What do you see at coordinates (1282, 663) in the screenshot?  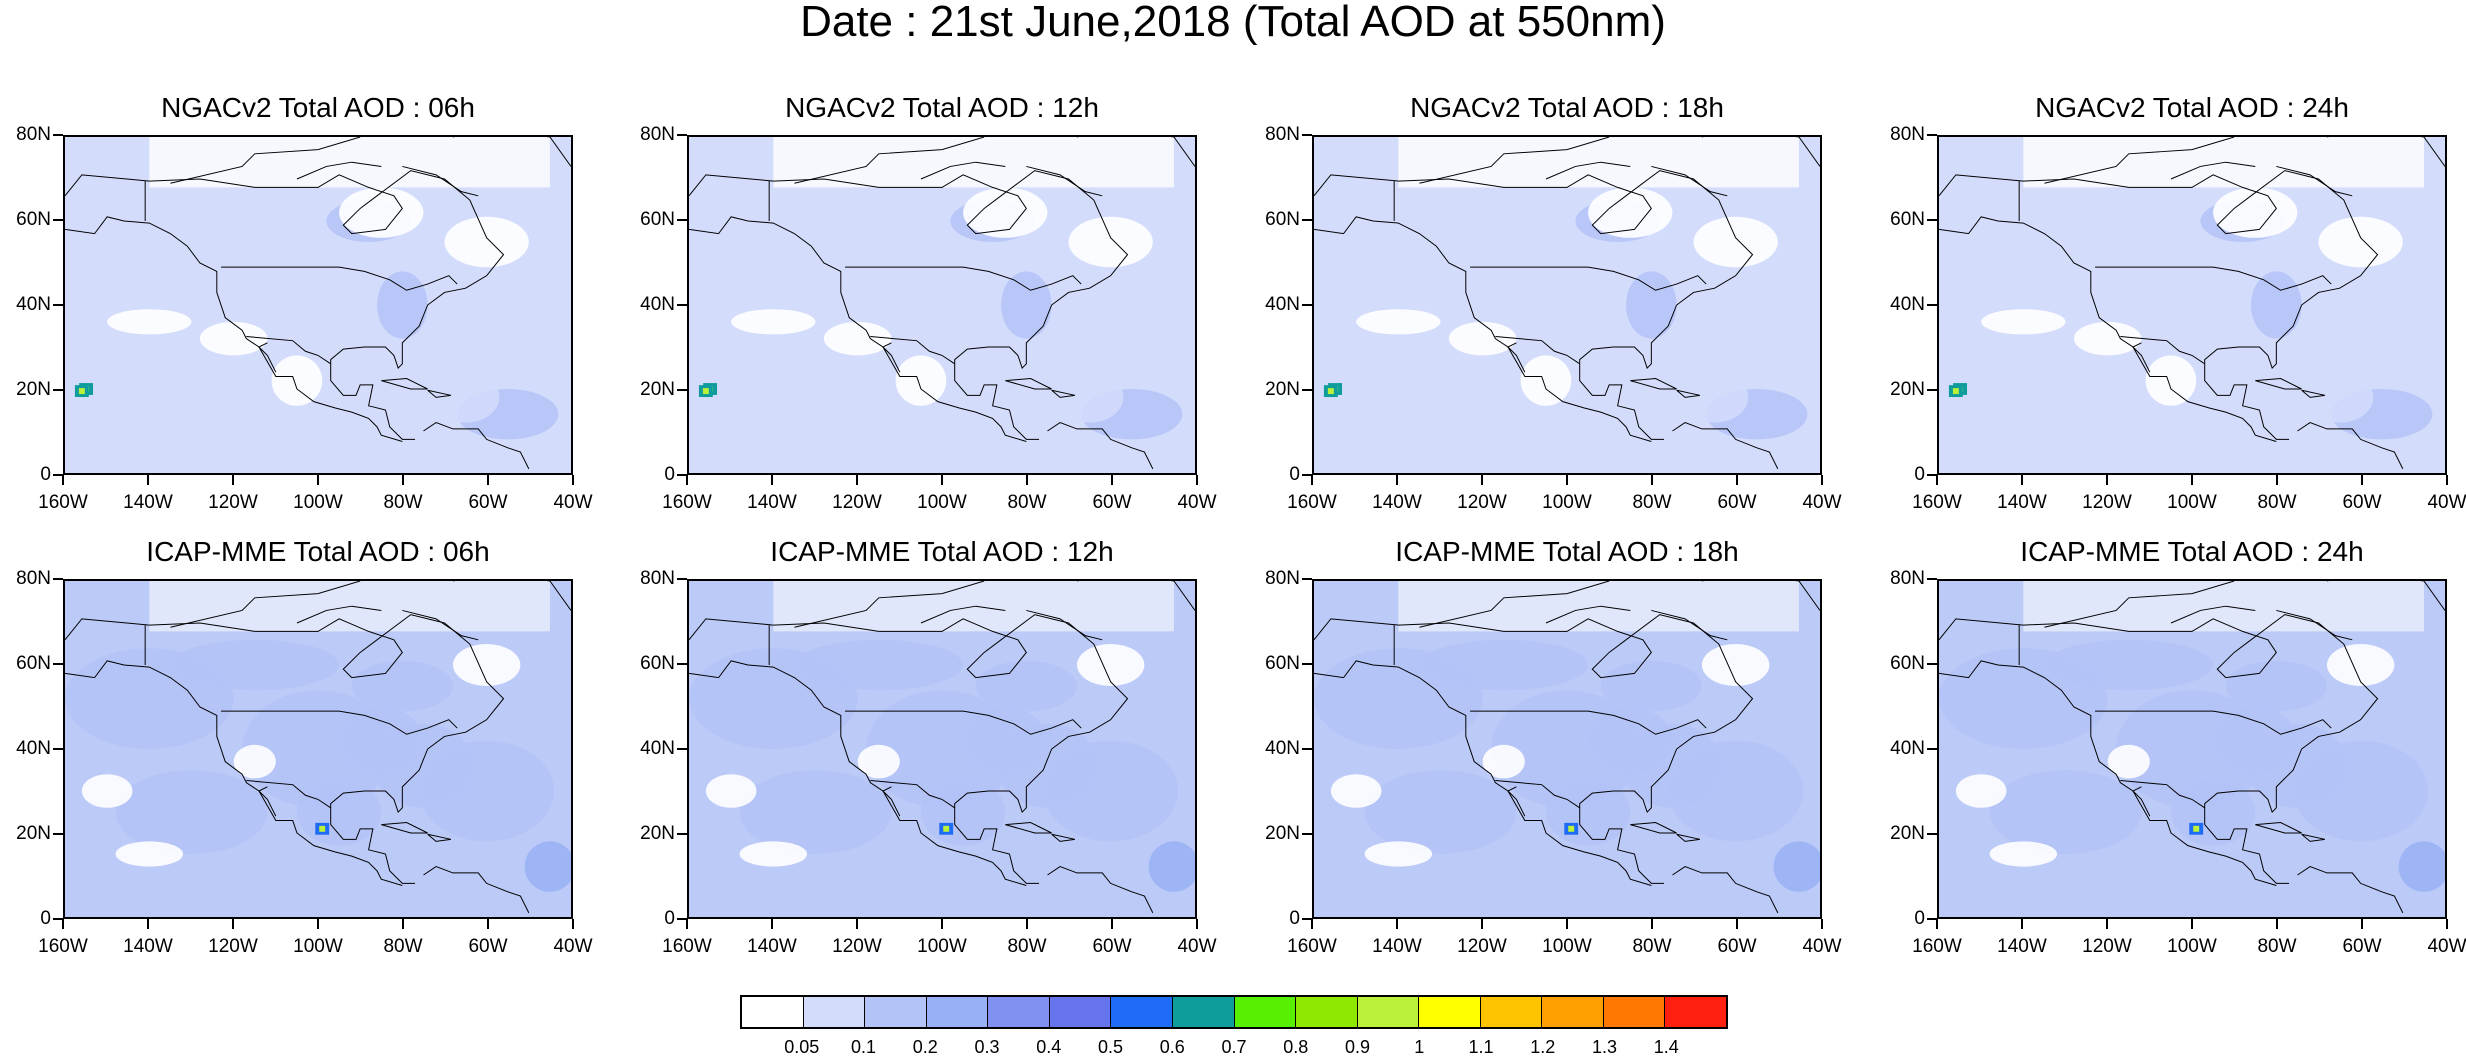 I see `y-tick-label: 60N` at bounding box center [1282, 663].